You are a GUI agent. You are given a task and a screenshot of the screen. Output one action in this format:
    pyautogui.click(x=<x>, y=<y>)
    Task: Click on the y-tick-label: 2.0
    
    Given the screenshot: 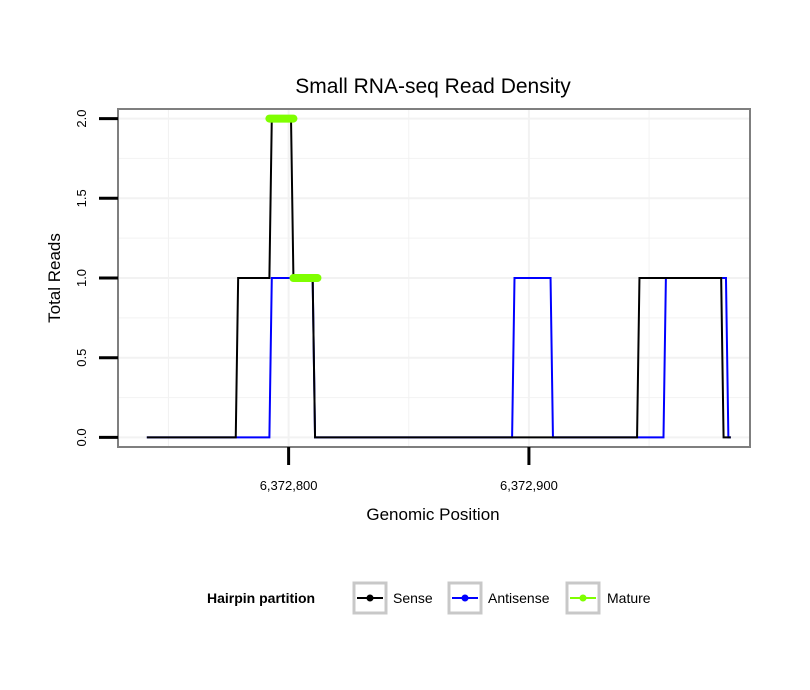 What is the action you would take?
    pyautogui.click(x=81, y=119)
    